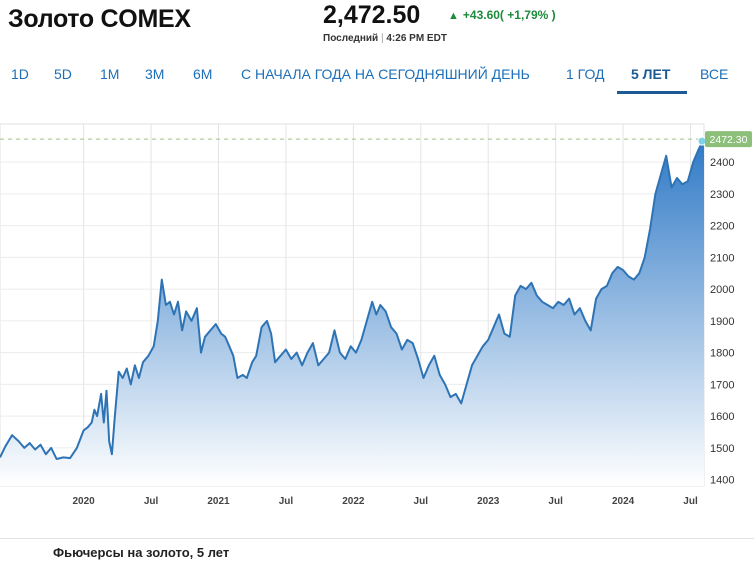 This screenshot has width=754, height=566. What do you see at coordinates (651, 74) in the screenshot?
I see `tab-5y: 5 ЛЕТ` at bounding box center [651, 74].